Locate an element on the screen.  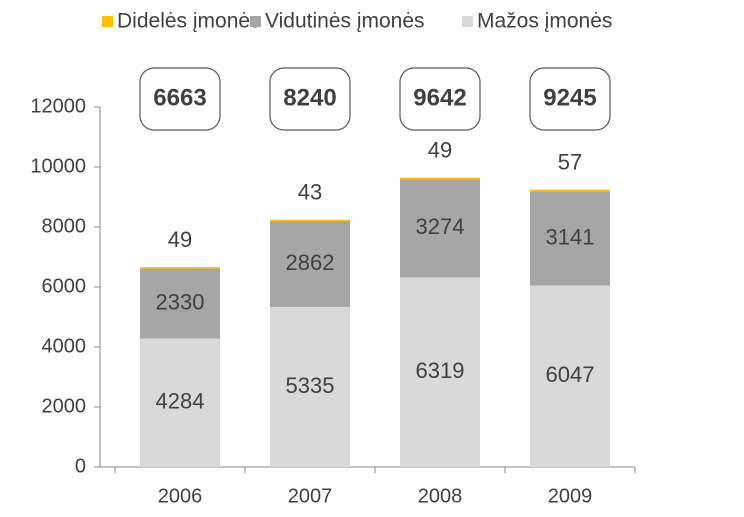
data-label: 2330 is located at coordinates (180, 301).